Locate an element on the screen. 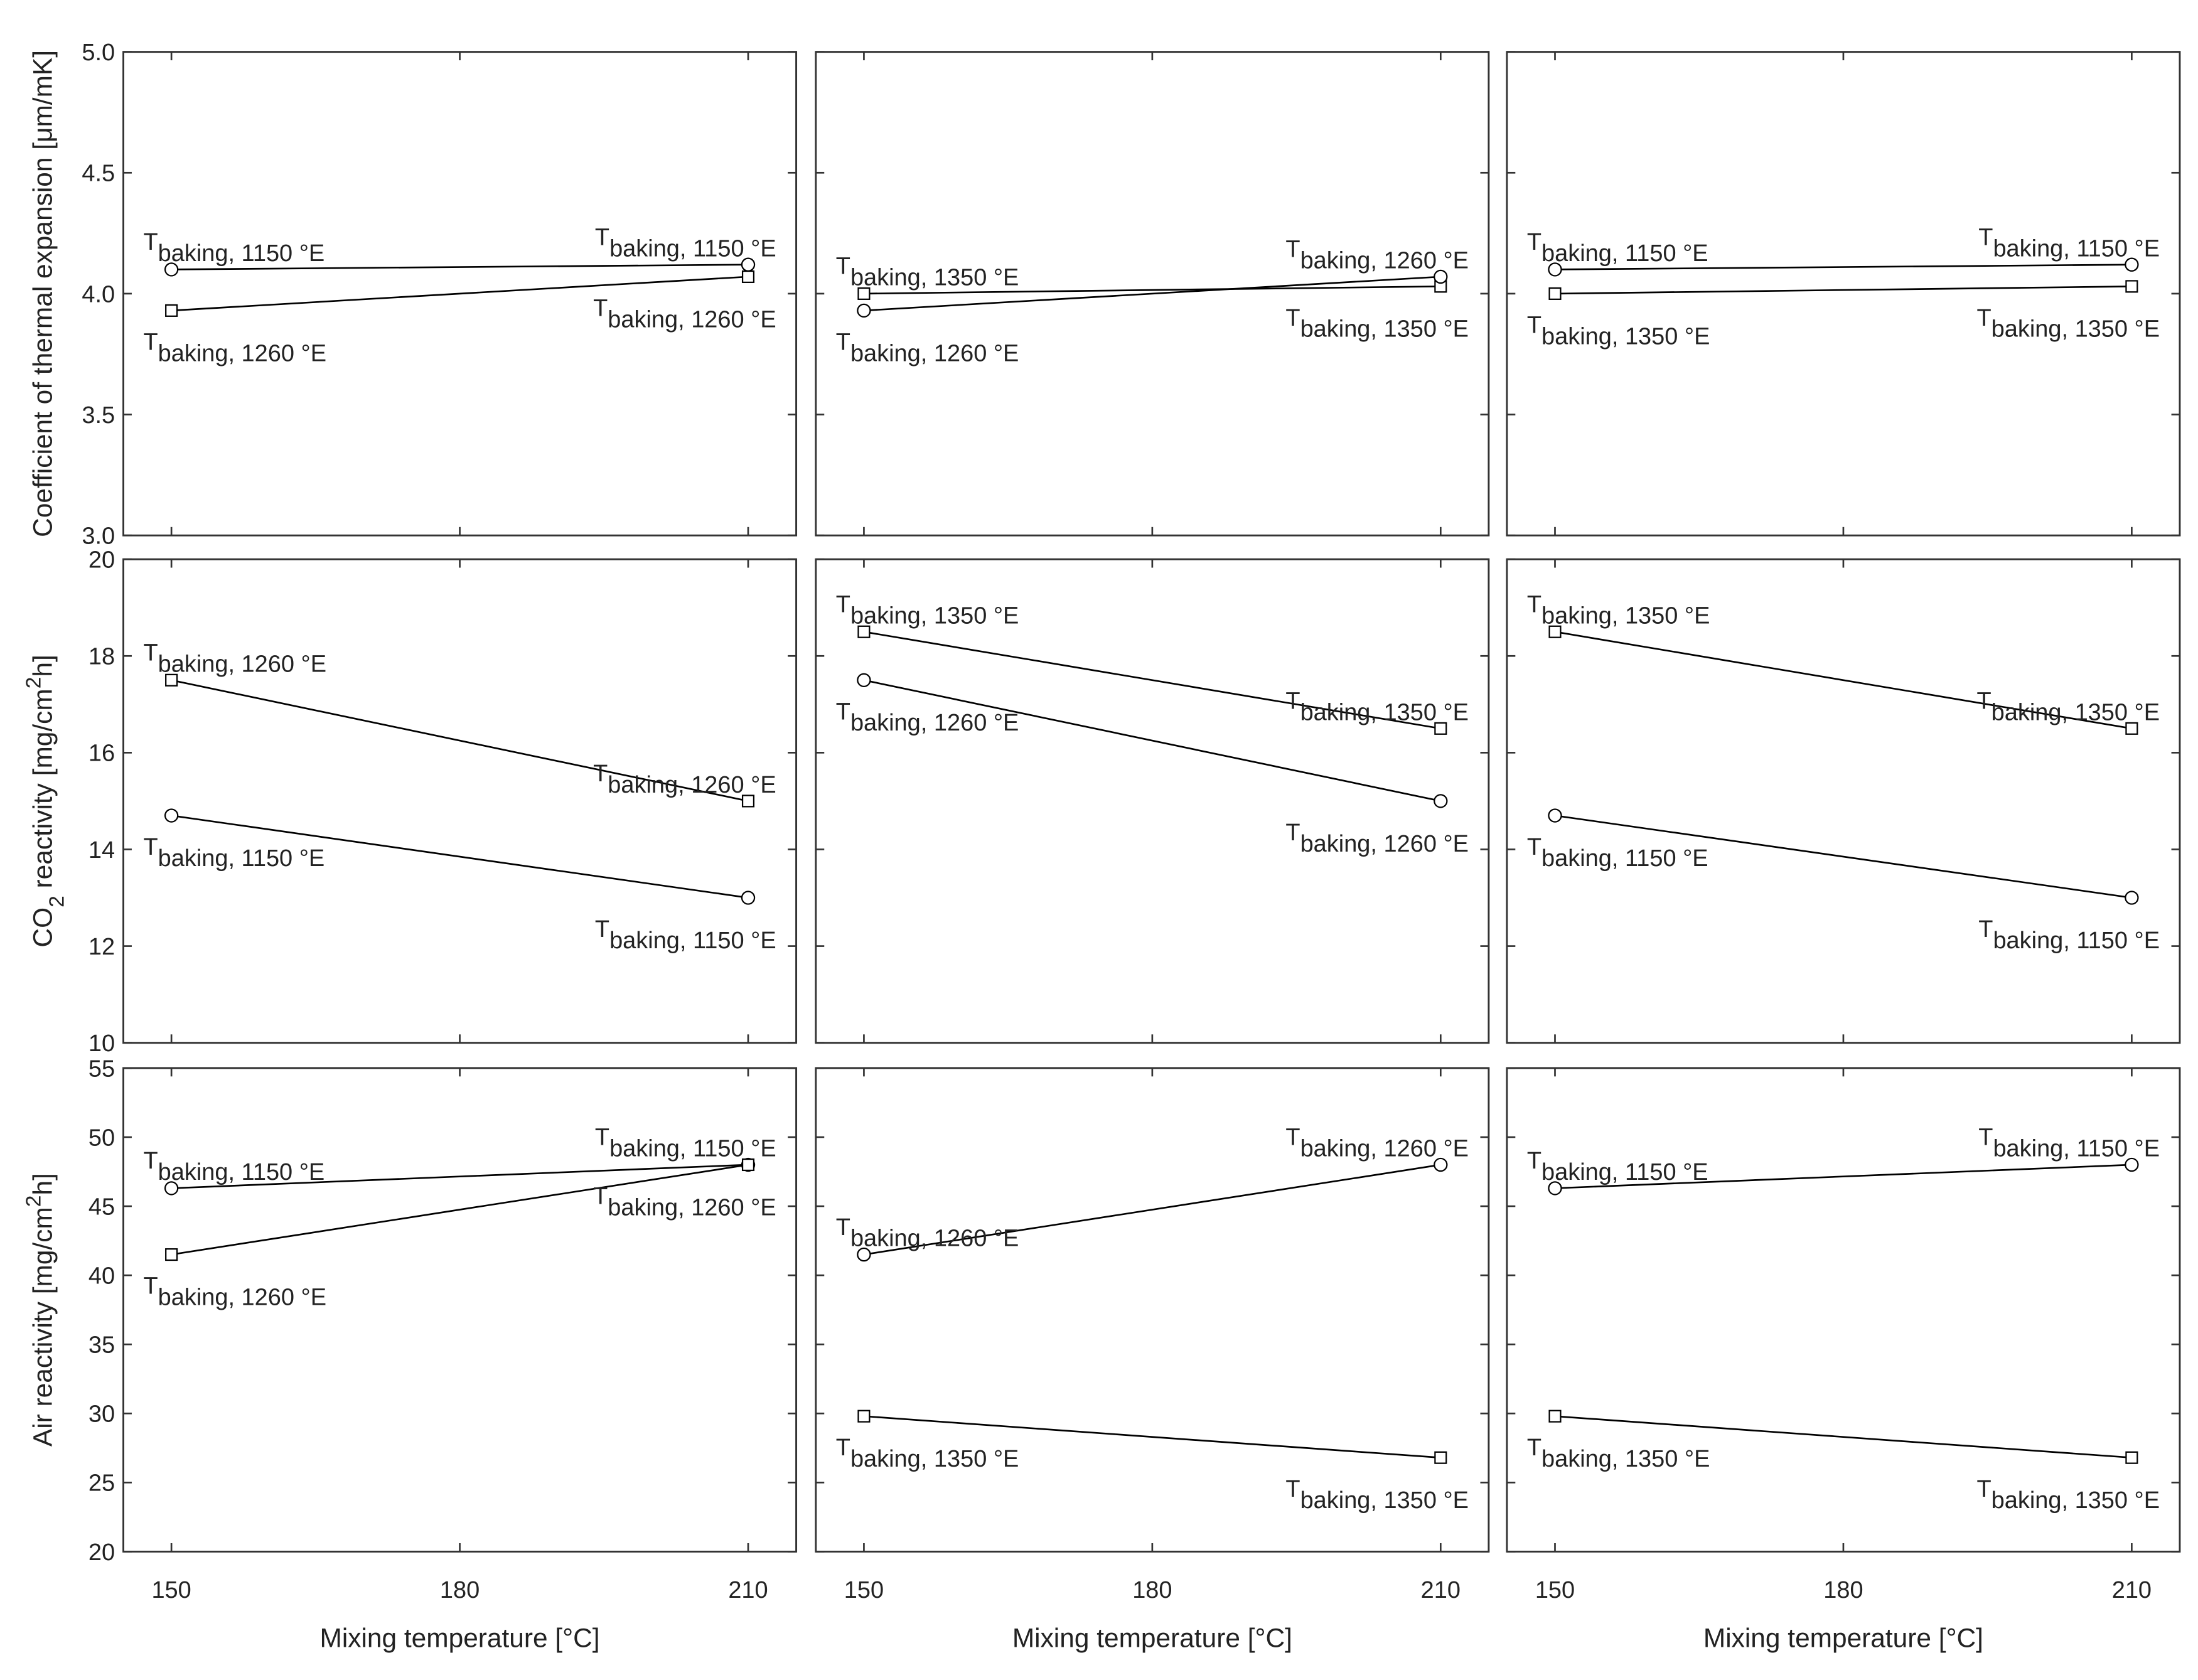 The height and width of the screenshot is (1680, 2198). y-tick-label: 50 is located at coordinates (102, 1138).